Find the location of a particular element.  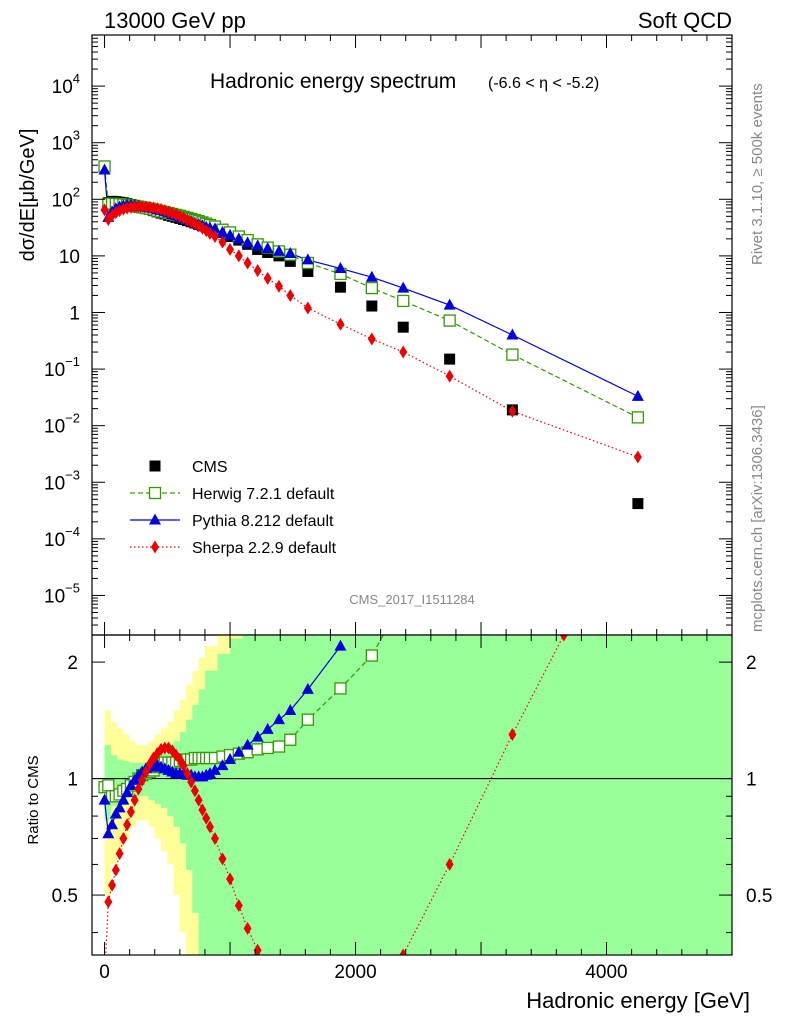

header-energy-label: 13000 GeV pp is located at coordinates (175, 20).